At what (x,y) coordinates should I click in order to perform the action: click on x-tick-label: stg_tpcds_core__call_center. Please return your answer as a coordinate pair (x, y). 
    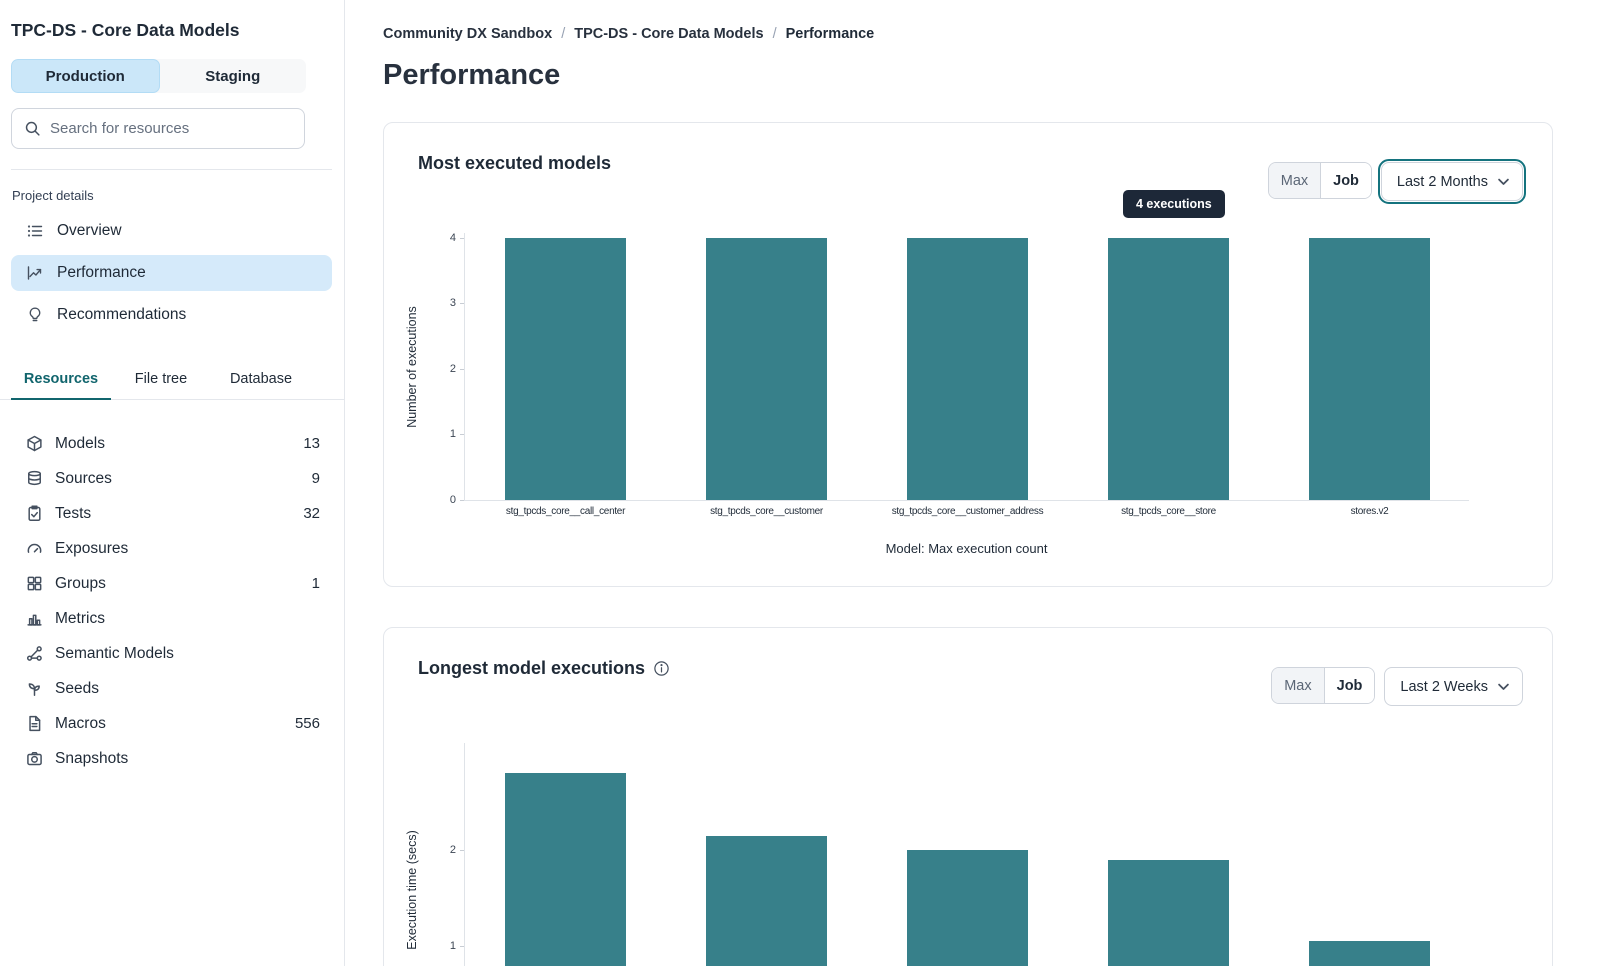
    Looking at the image, I should click on (565, 511).